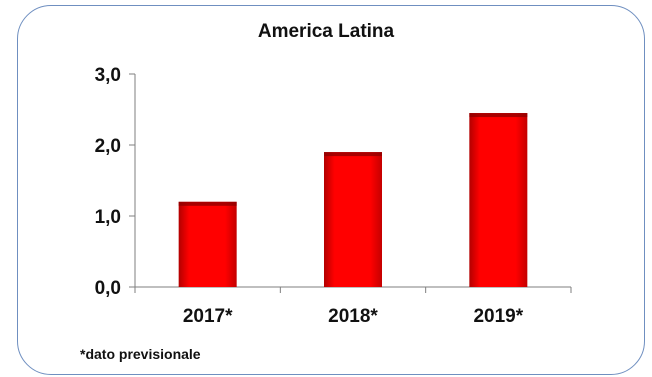 Image resolution: width=652 pixels, height=377 pixels. I want to click on y-tick-label: 2,0, so click(108, 146).